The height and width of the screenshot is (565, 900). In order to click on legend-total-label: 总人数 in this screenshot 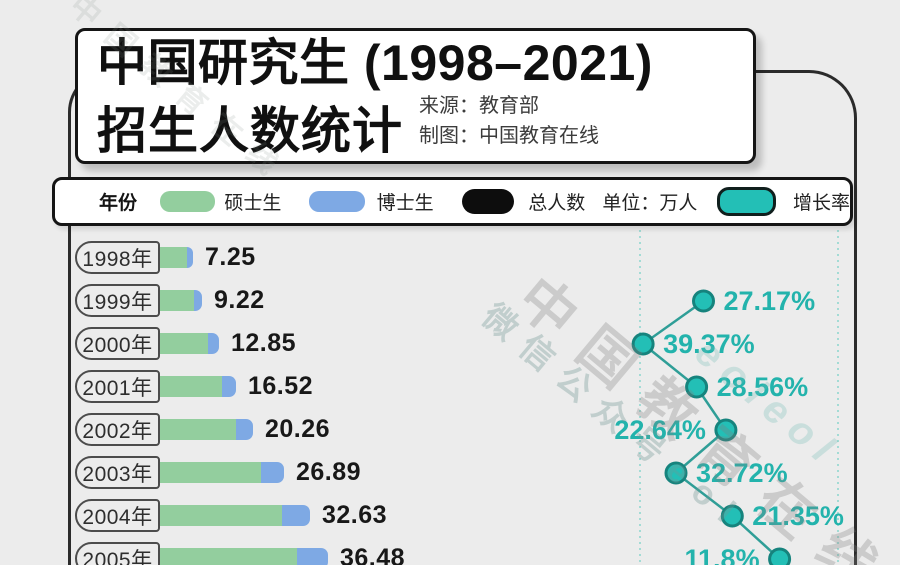, I will do `click(557, 203)`.